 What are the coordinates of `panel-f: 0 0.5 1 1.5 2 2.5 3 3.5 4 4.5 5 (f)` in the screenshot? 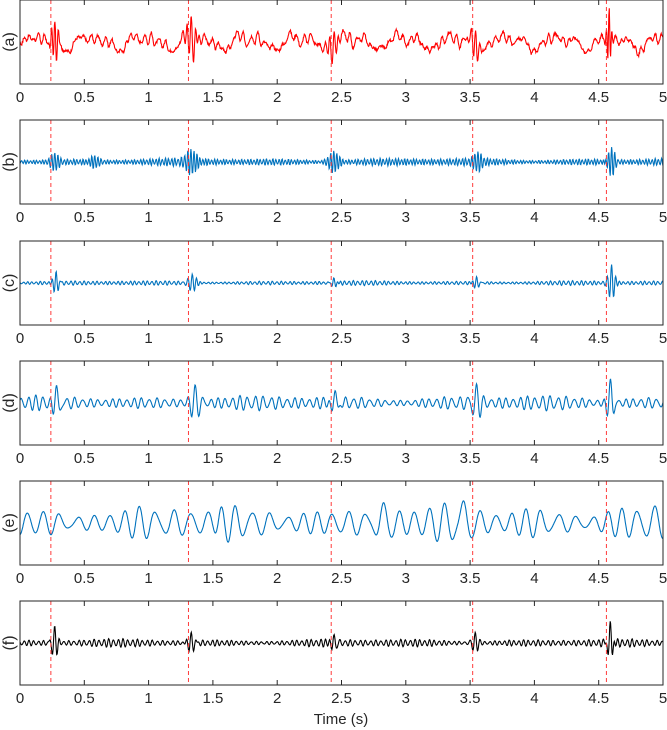 It's located at (334, 653).